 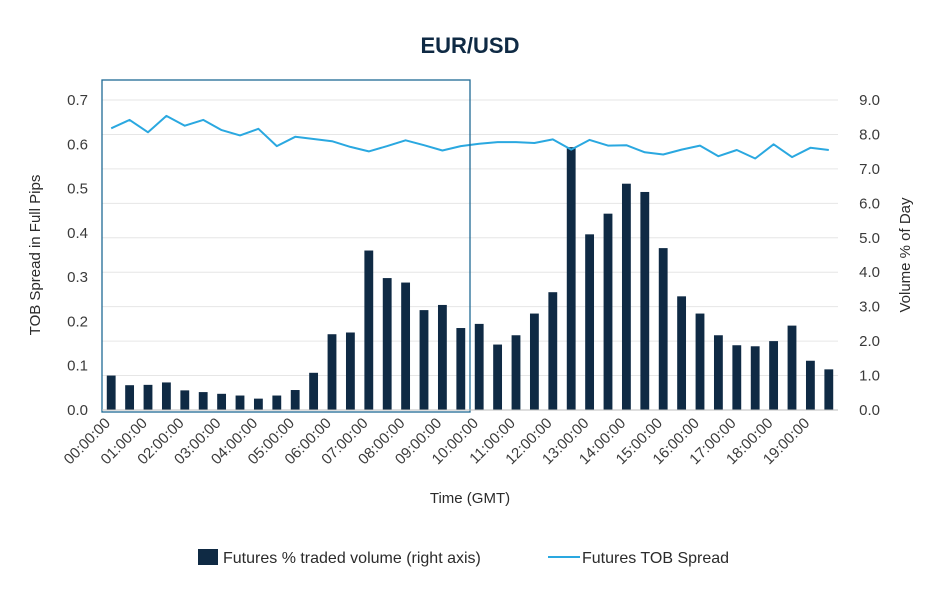 What do you see at coordinates (470, 498) in the screenshot?
I see `x-axis-title: Time (GMT)` at bounding box center [470, 498].